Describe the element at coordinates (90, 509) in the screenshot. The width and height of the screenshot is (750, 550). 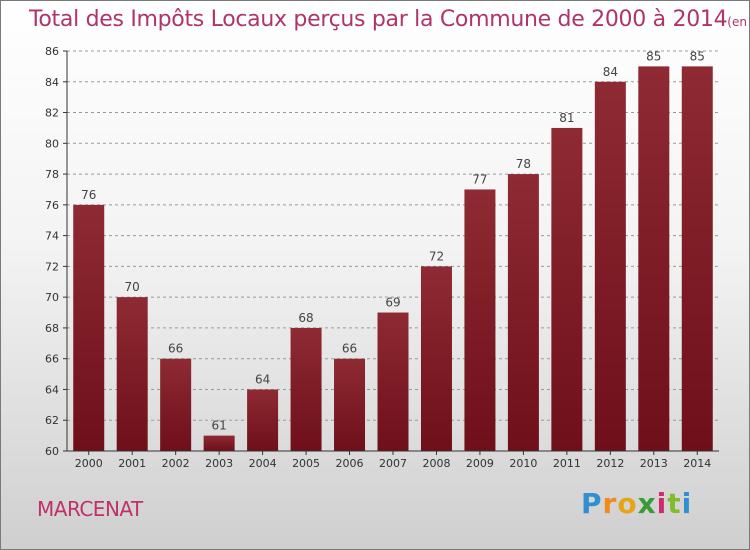
I see `commune-name: MARCENAT` at that location.